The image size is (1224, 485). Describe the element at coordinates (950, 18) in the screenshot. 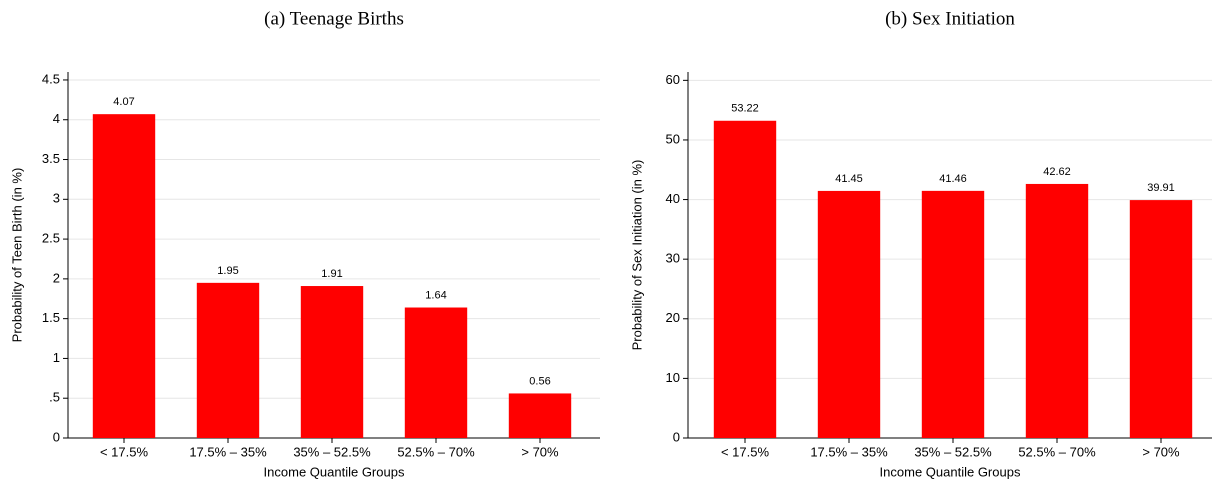

I see `chart-title: (b) Sex Initiation` at that location.